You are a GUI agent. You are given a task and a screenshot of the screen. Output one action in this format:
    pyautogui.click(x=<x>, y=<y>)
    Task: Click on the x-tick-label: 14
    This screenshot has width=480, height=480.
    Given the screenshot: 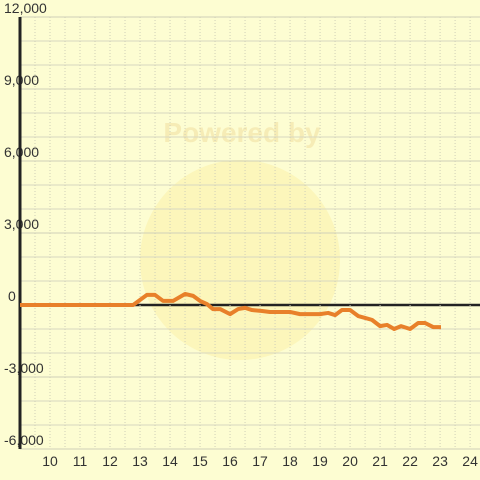 What is the action you would take?
    pyautogui.click(x=170, y=461)
    